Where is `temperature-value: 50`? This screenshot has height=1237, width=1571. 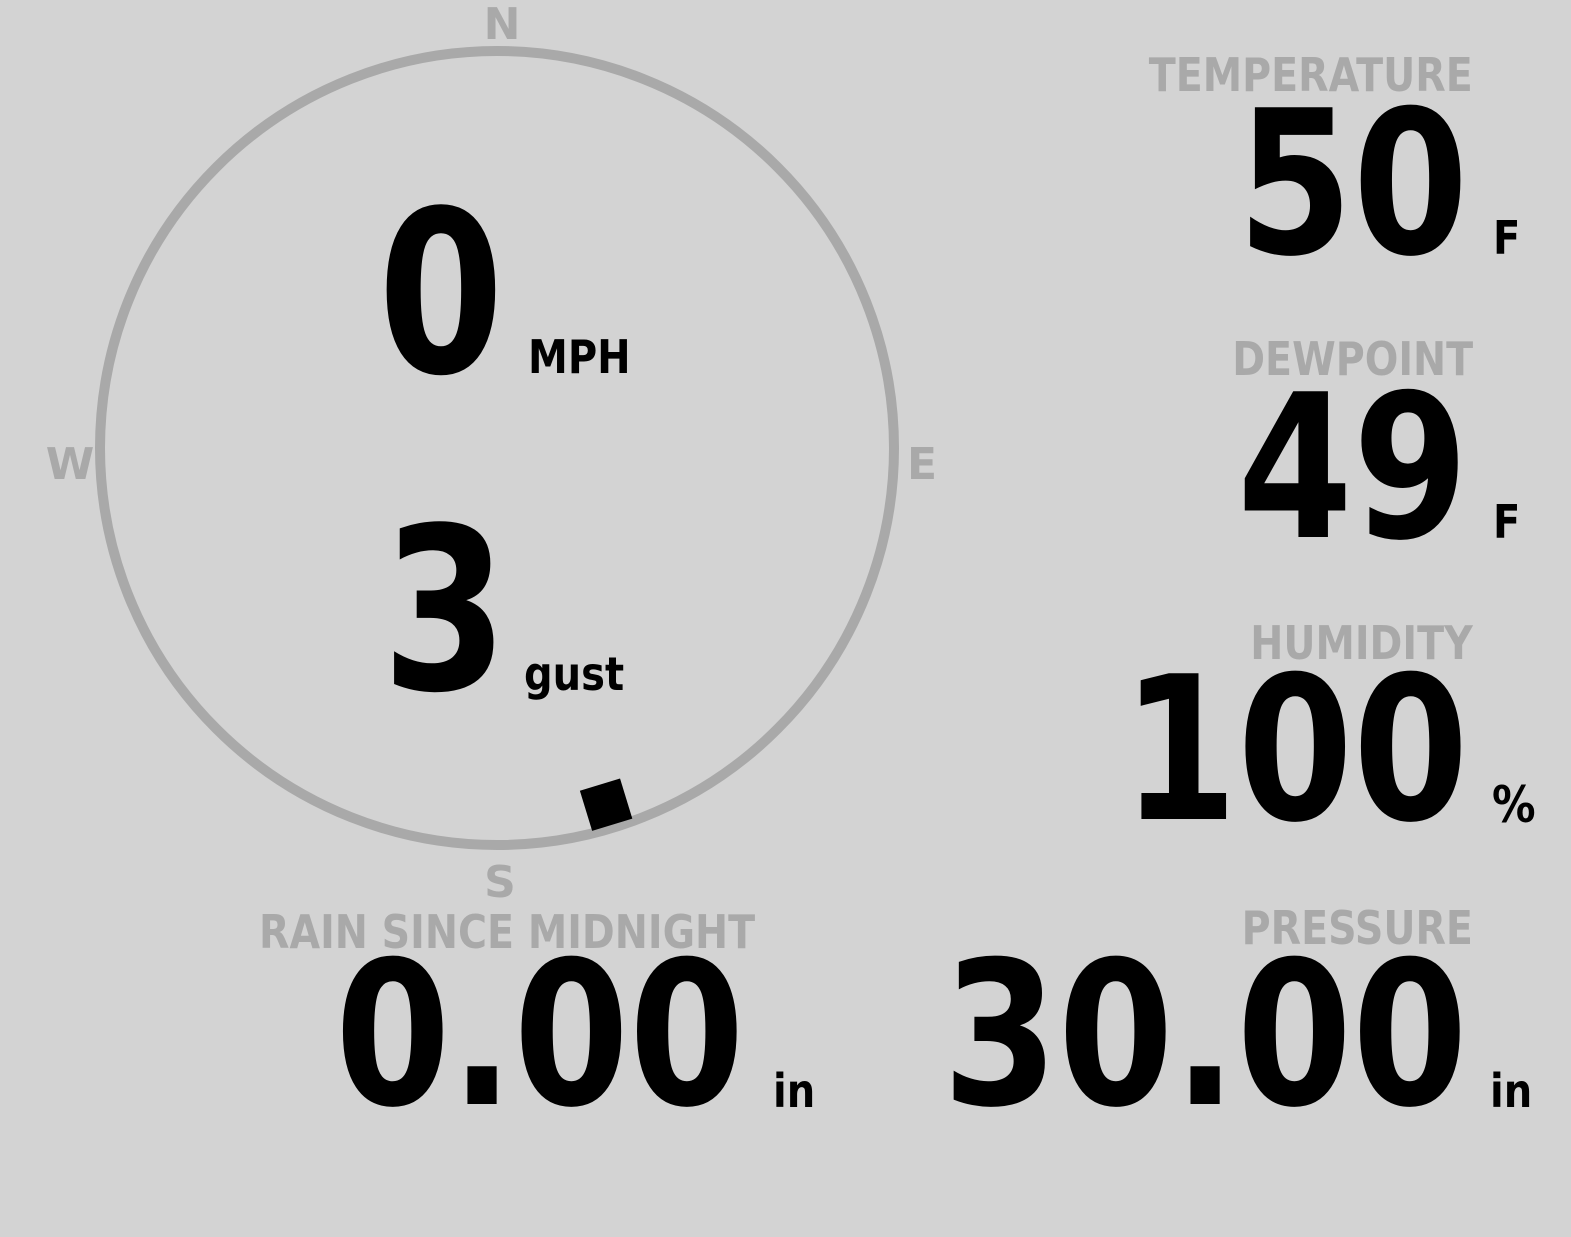 temperature-value: 50 is located at coordinates (1352, 184).